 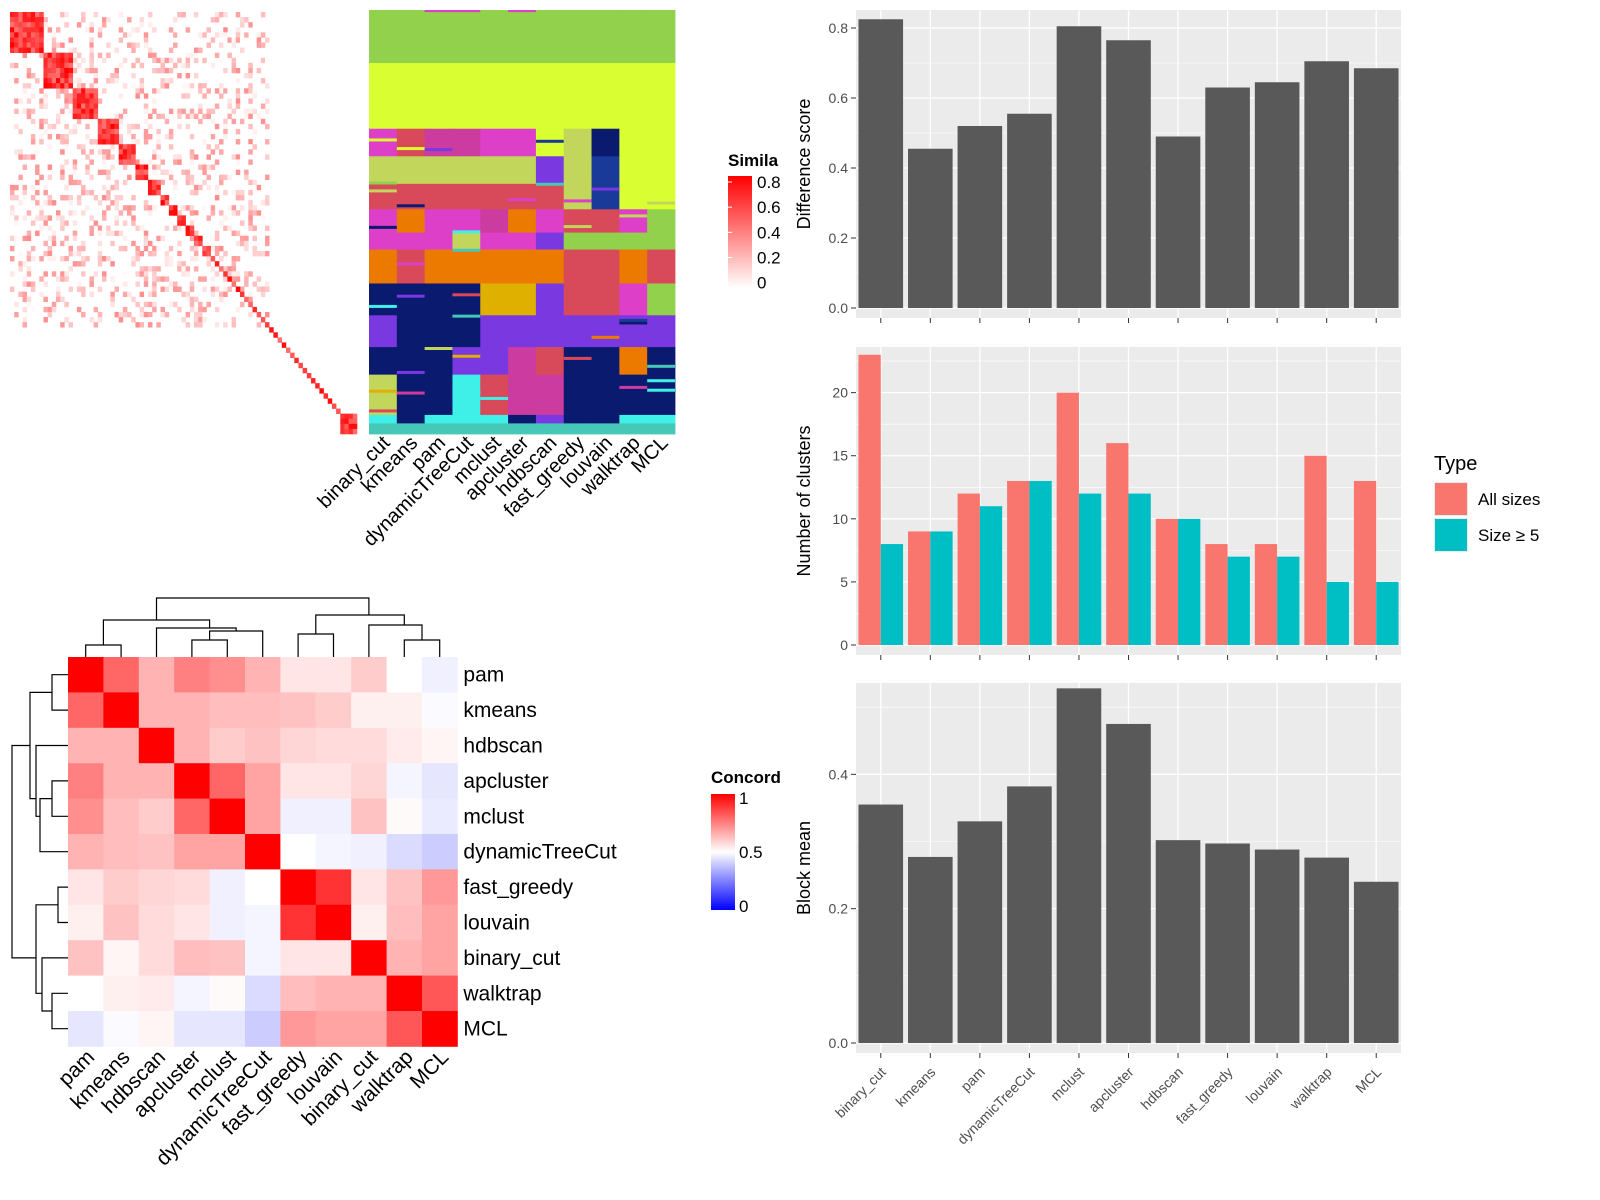 I want to click on y-tick-label: 0.8, so click(x=839, y=28).